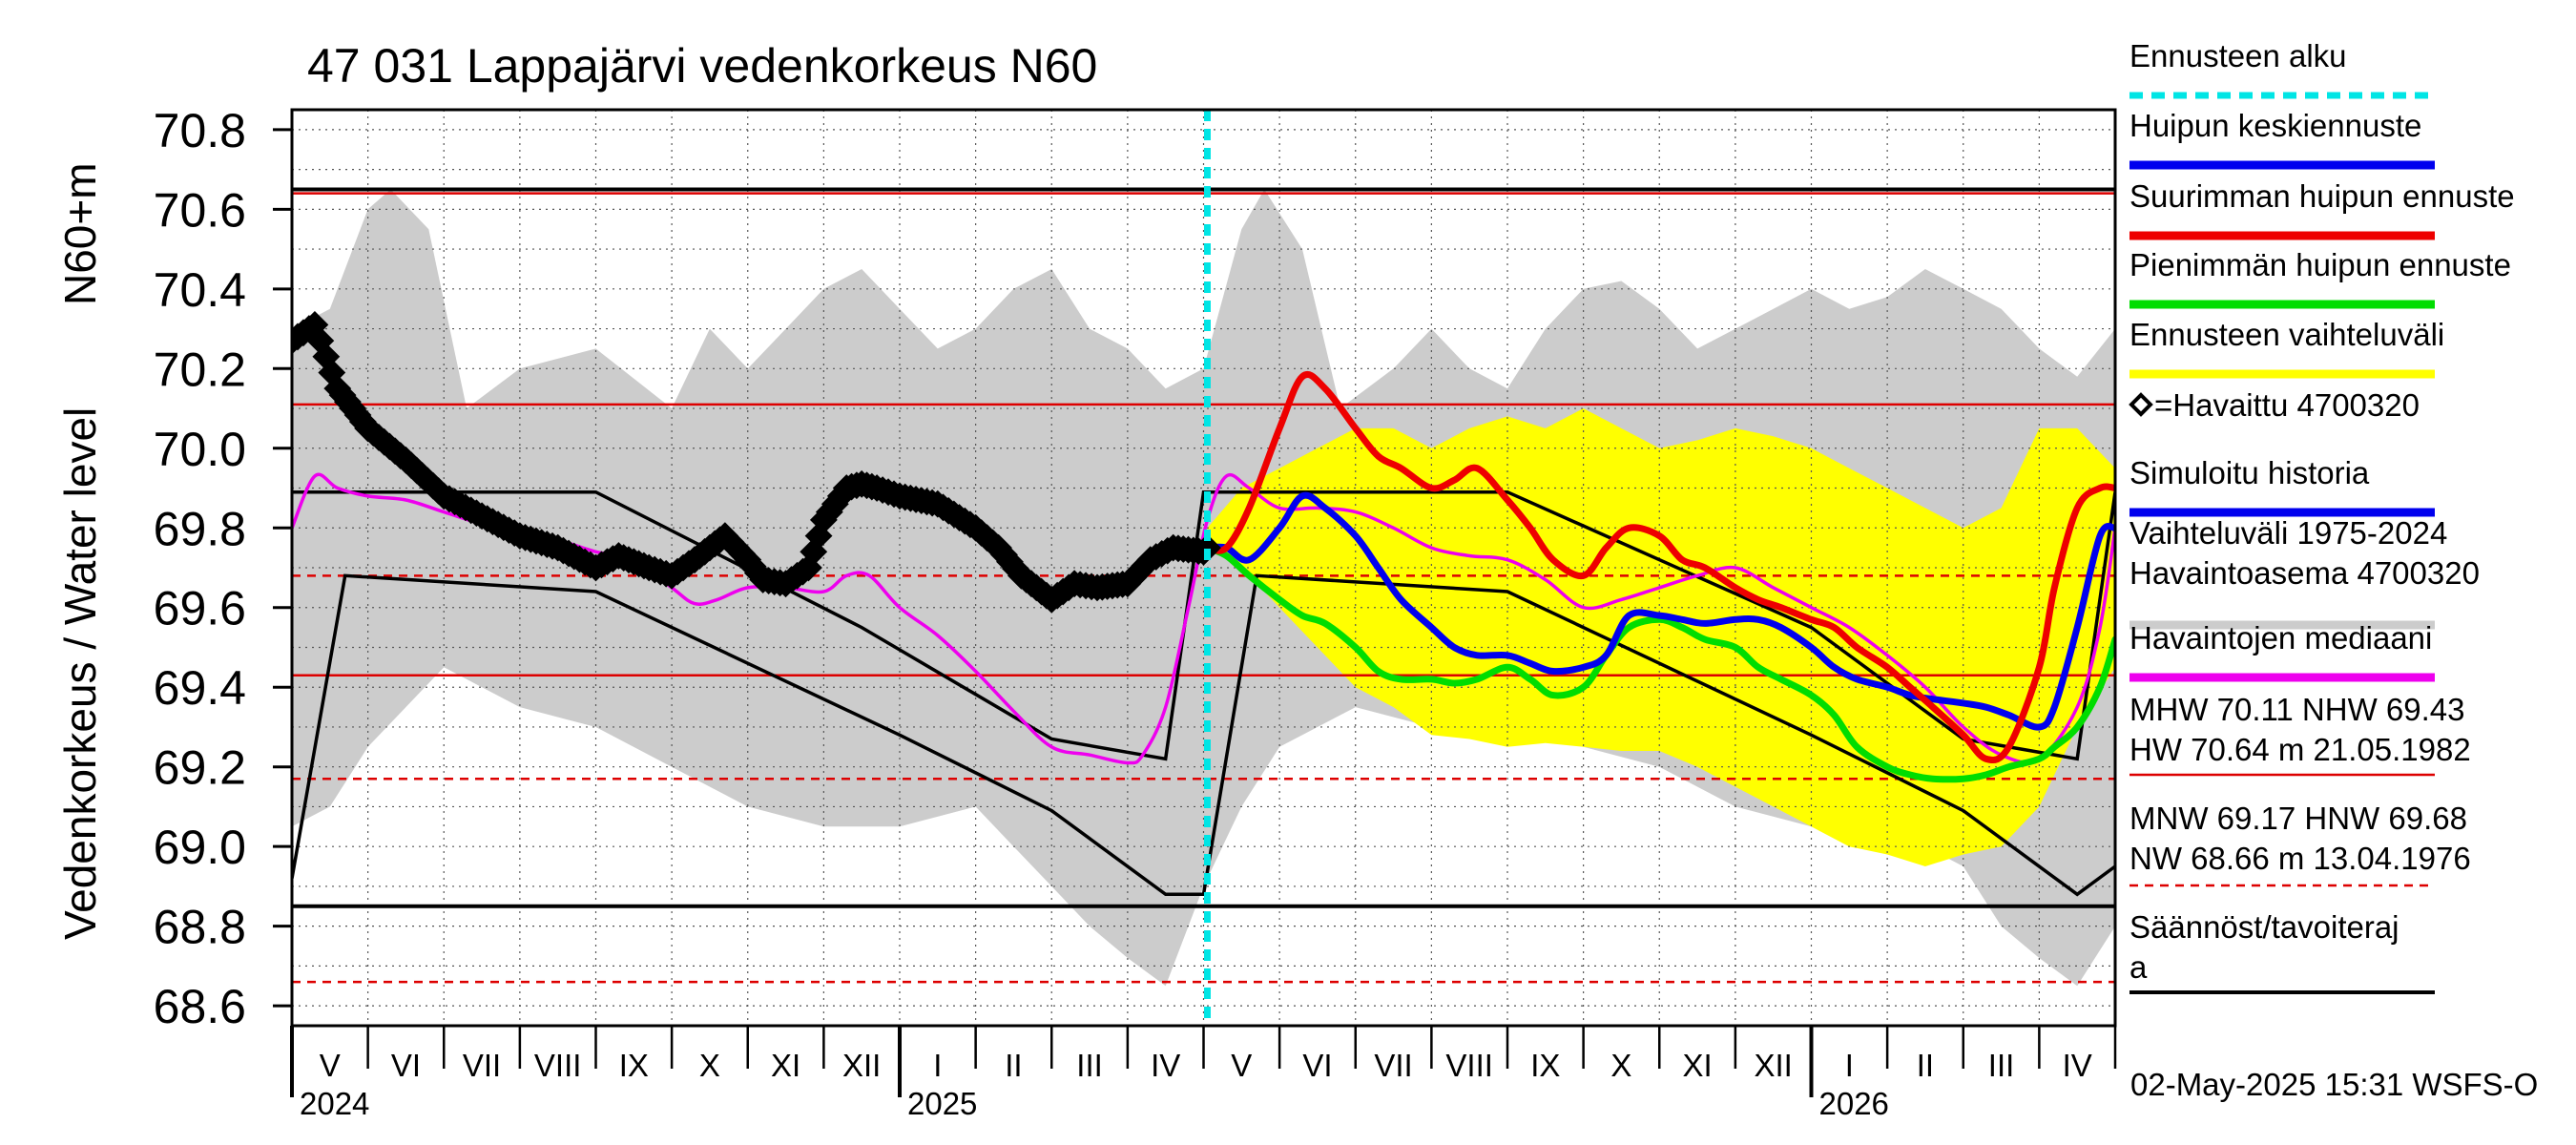 The height and width of the screenshot is (1145, 2576). I want to click on legend-label: Havaintoasema 4700320, so click(2304, 573).